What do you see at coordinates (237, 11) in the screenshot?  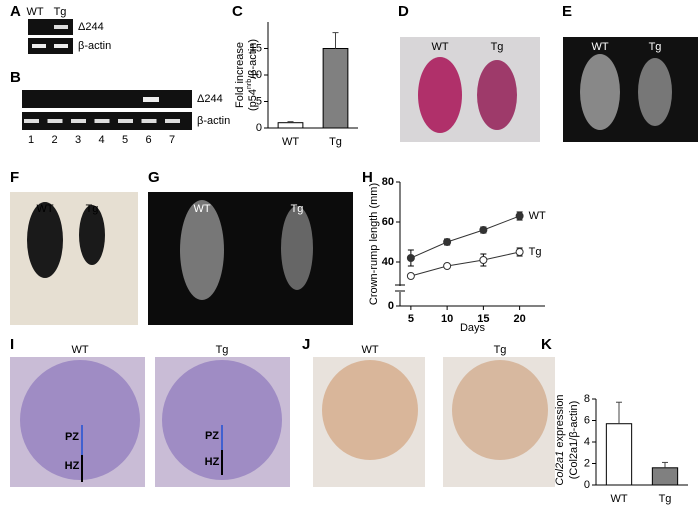 I see `panel-letter: C` at bounding box center [237, 11].